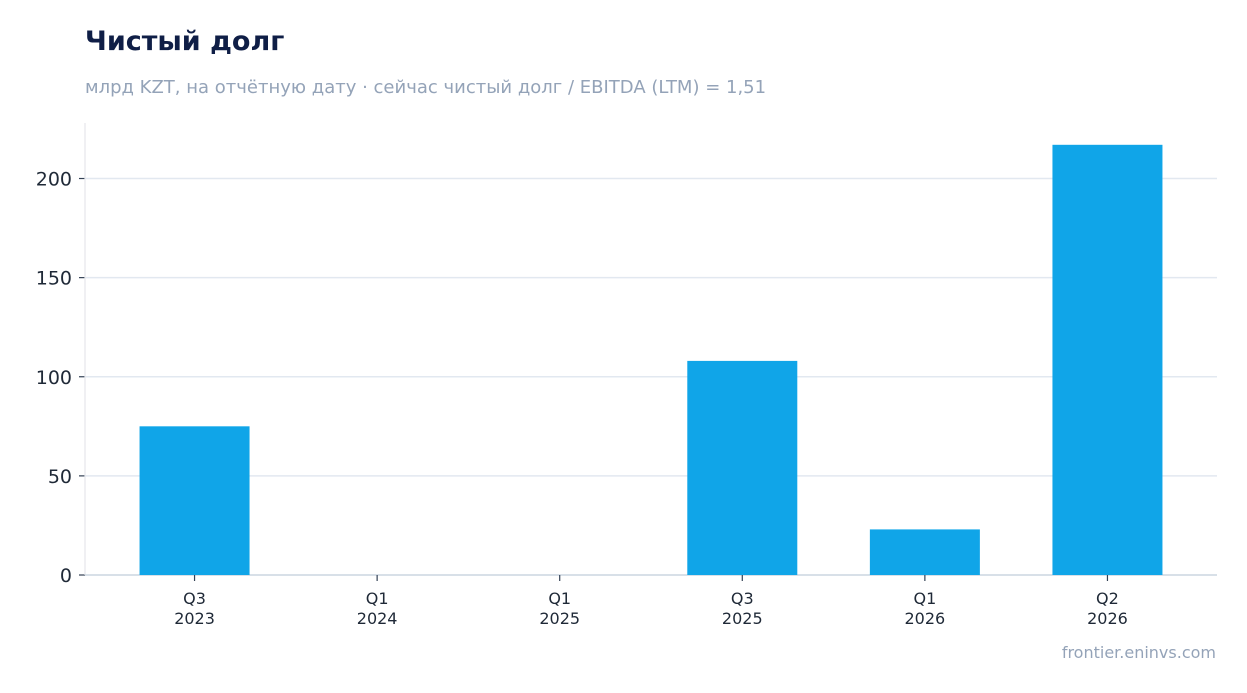 The width and height of the screenshot is (1247, 693). I want to click on x-tick-label: 2024, so click(377, 618).